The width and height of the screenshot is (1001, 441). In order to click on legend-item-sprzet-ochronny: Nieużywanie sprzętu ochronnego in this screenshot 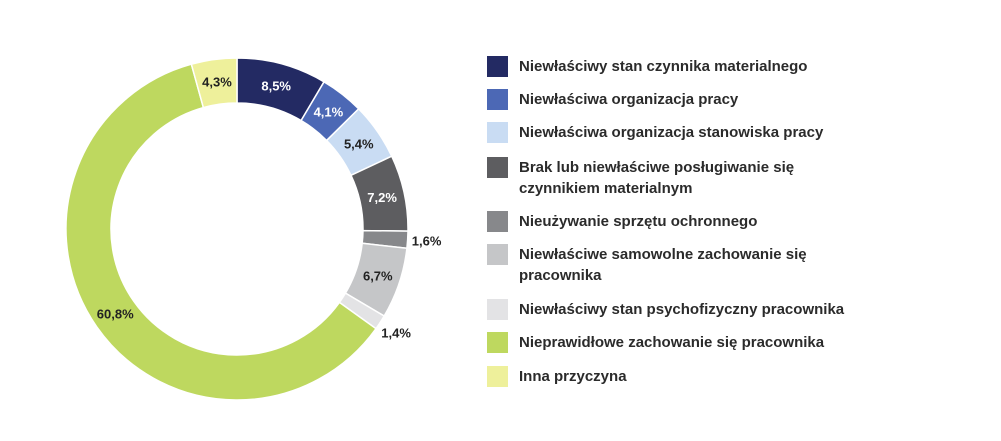, I will do `click(737, 221)`.